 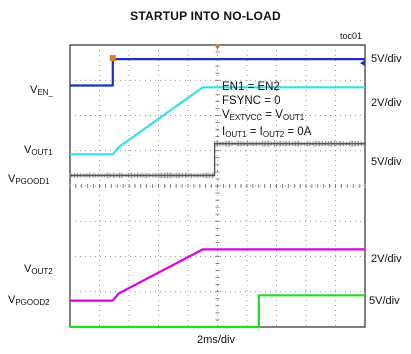 I want to click on scale-vout1: 2V/div, so click(x=386, y=103).